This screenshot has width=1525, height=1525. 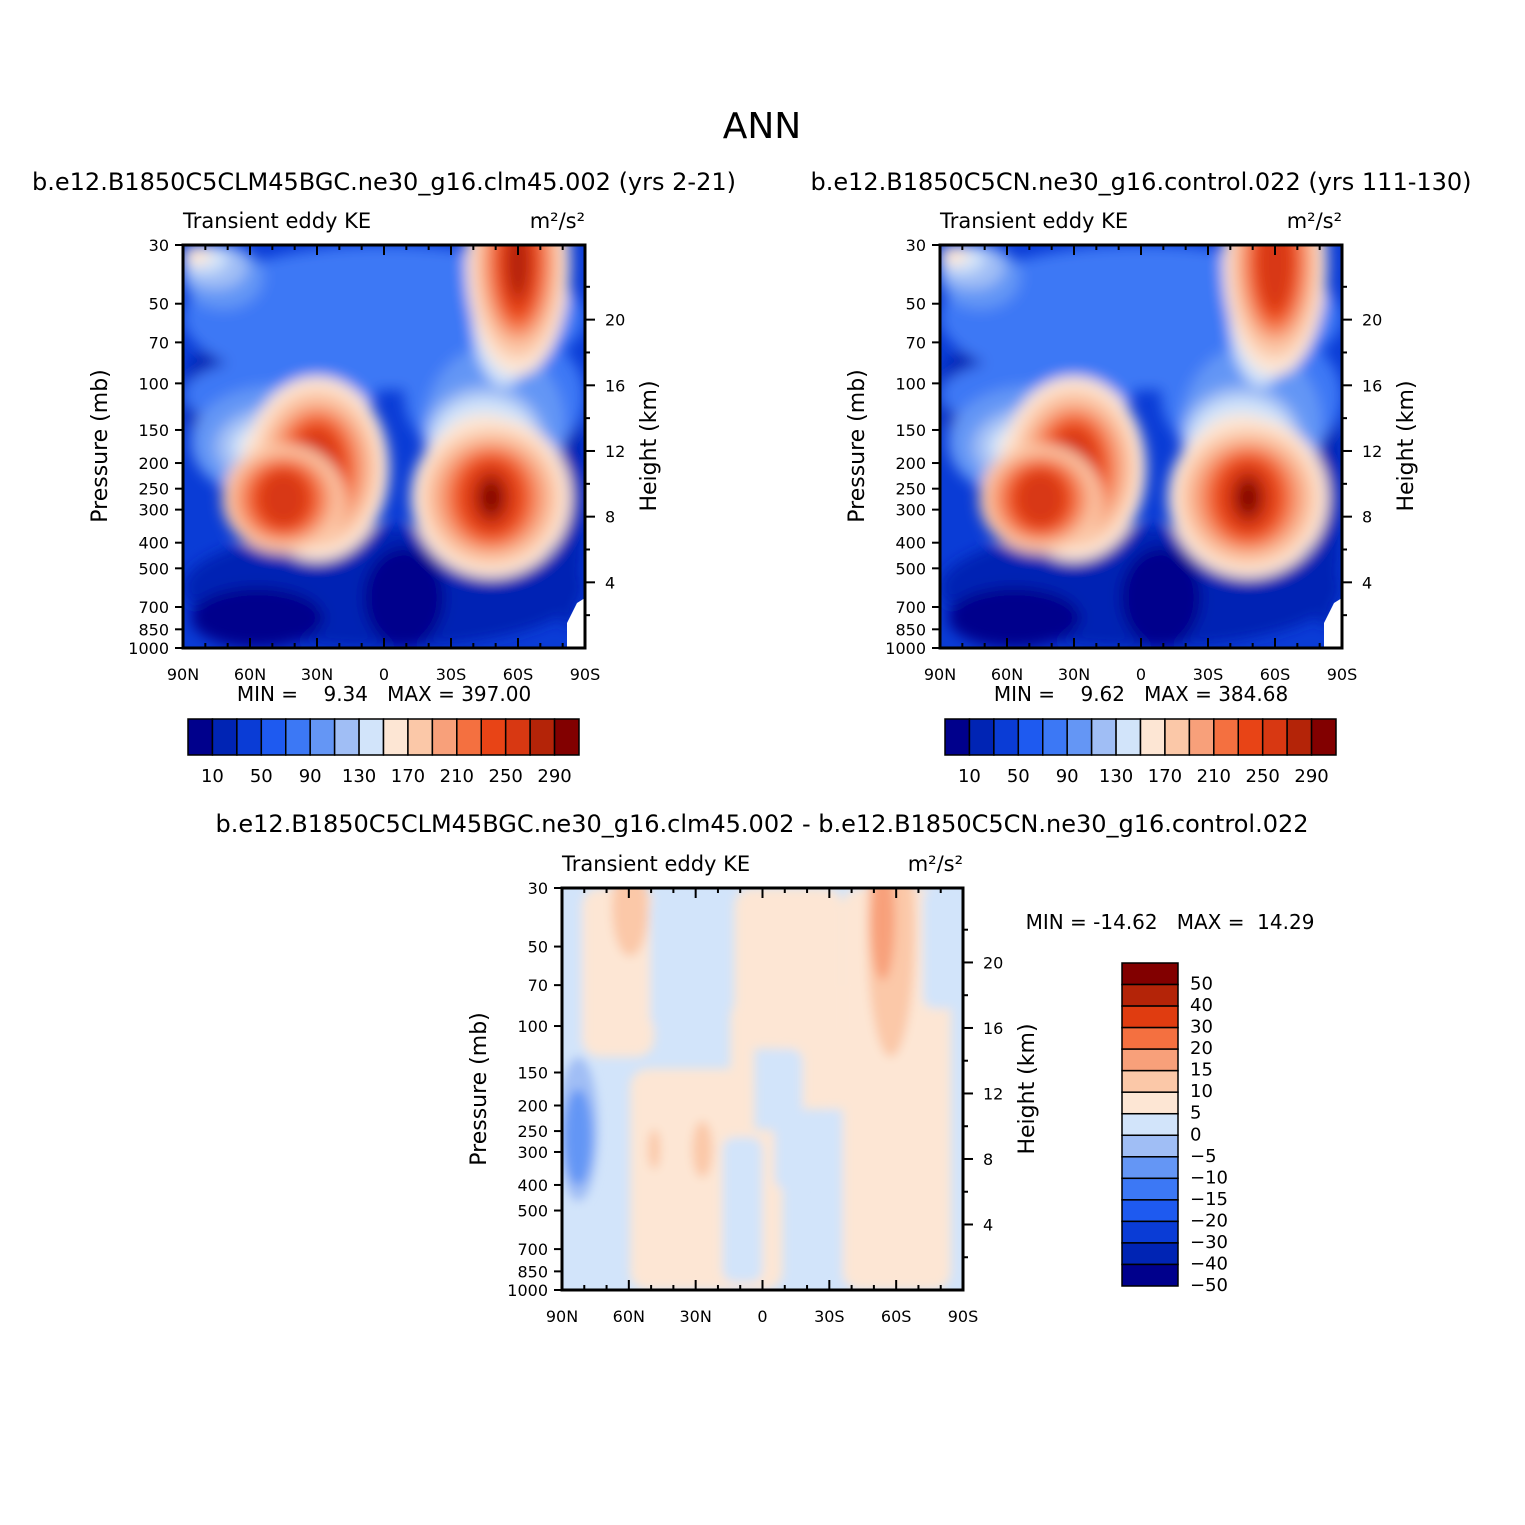 What do you see at coordinates (276, 221) in the screenshot?
I see `panel1-variable-label: Transient eddy KE` at bounding box center [276, 221].